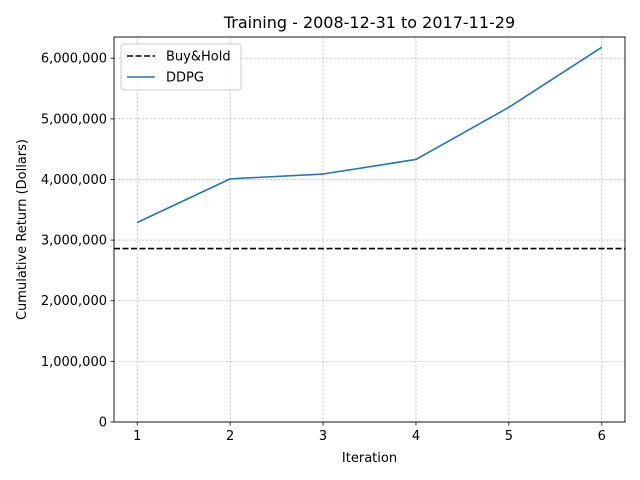 This screenshot has height=480, width=640. What do you see at coordinates (369, 22) in the screenshot?
I see `chart-title: Training - 2008-12-31 to 2017-11-29` at bounding box center [369, 22].